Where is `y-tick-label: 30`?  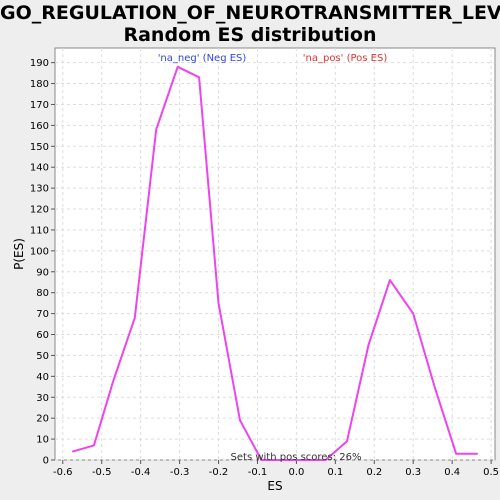 y-tick-label: 30 is located at coordinates (42, 398).